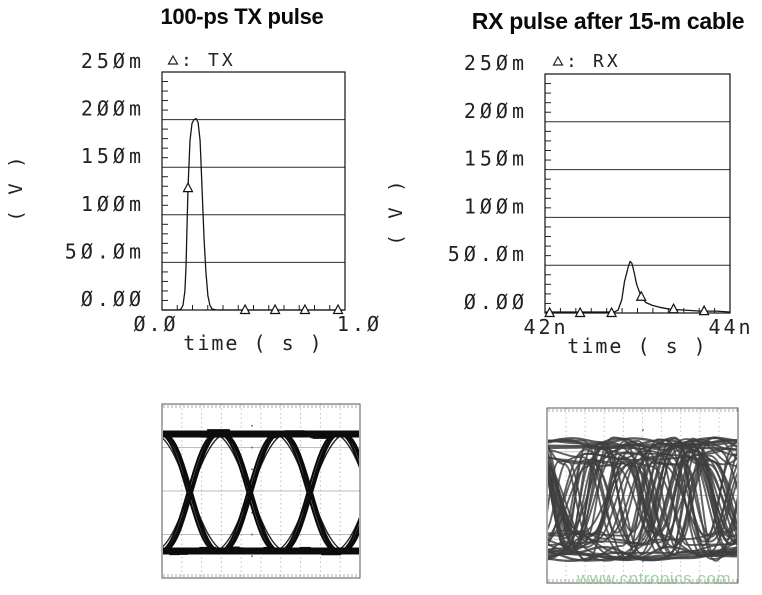  Describe the element at coordinates (730, 327) in the screenshot. I see `x-tick-label: 44n` at that location.